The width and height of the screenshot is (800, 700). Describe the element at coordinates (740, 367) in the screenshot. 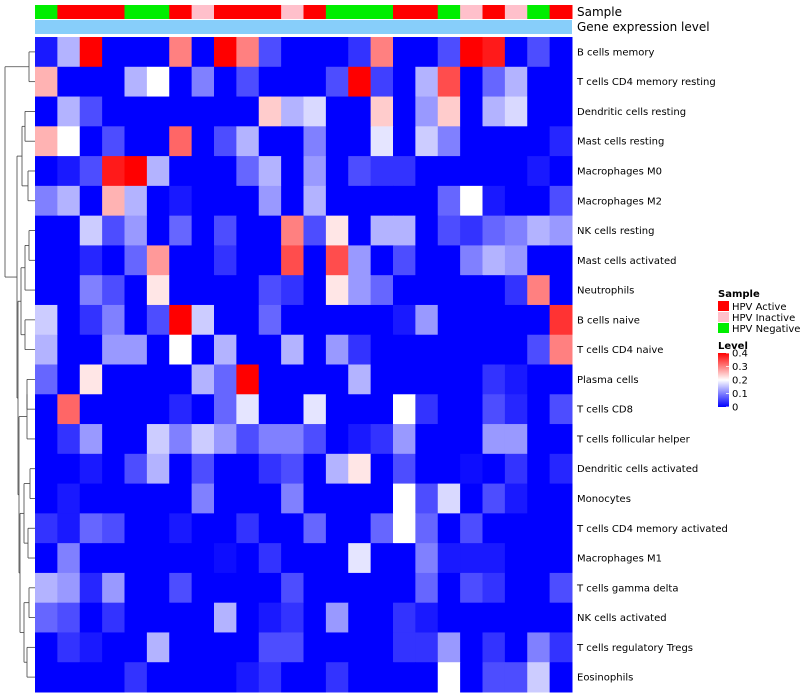

I see `level-legend-tick-label: 0.3` at that location.